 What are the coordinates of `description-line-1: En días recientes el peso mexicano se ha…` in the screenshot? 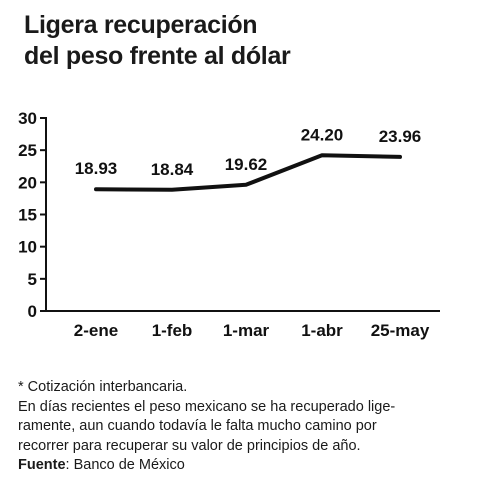 It's located at (207, 406).